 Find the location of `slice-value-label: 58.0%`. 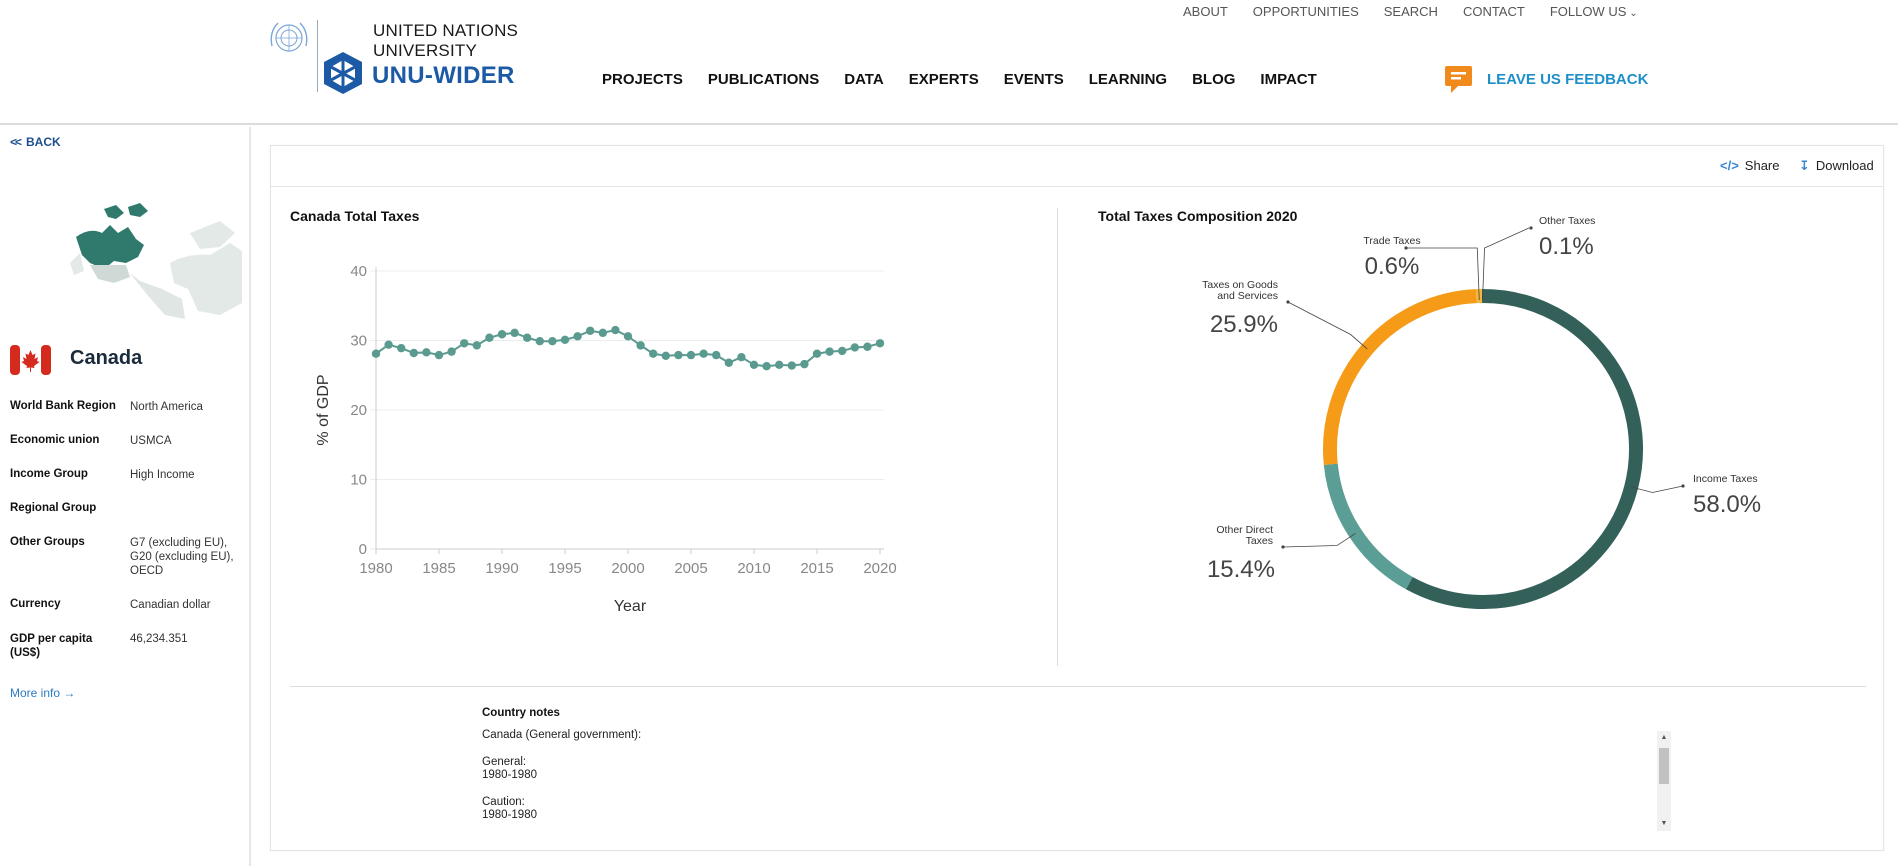

slice-value-label: 58.0% is located at coordinates (1727, 504).